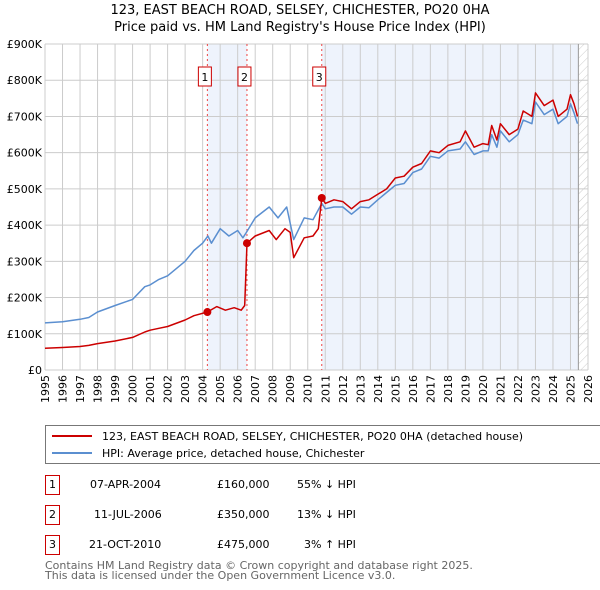 The image size is (600, 590). What do you see at coordinates (483, 389) in the screenshot?
I see `x-tick-label: 2020` at bounding box center [483, 389].